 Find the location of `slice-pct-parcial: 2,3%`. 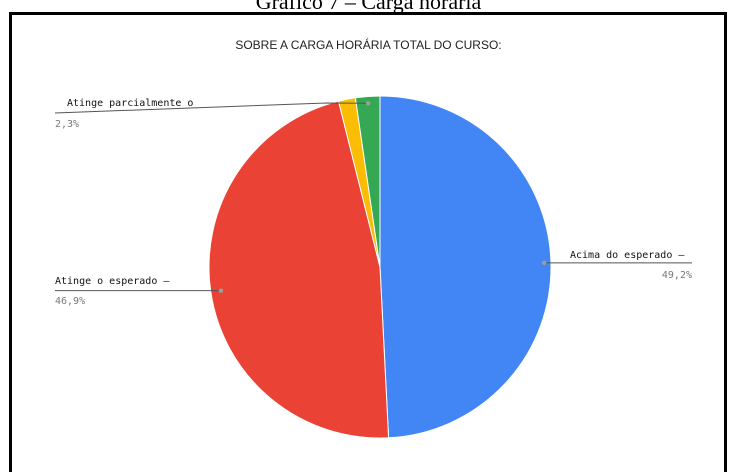

slice-pct-parcial: 2,3% is located at coordinates (67, 124).